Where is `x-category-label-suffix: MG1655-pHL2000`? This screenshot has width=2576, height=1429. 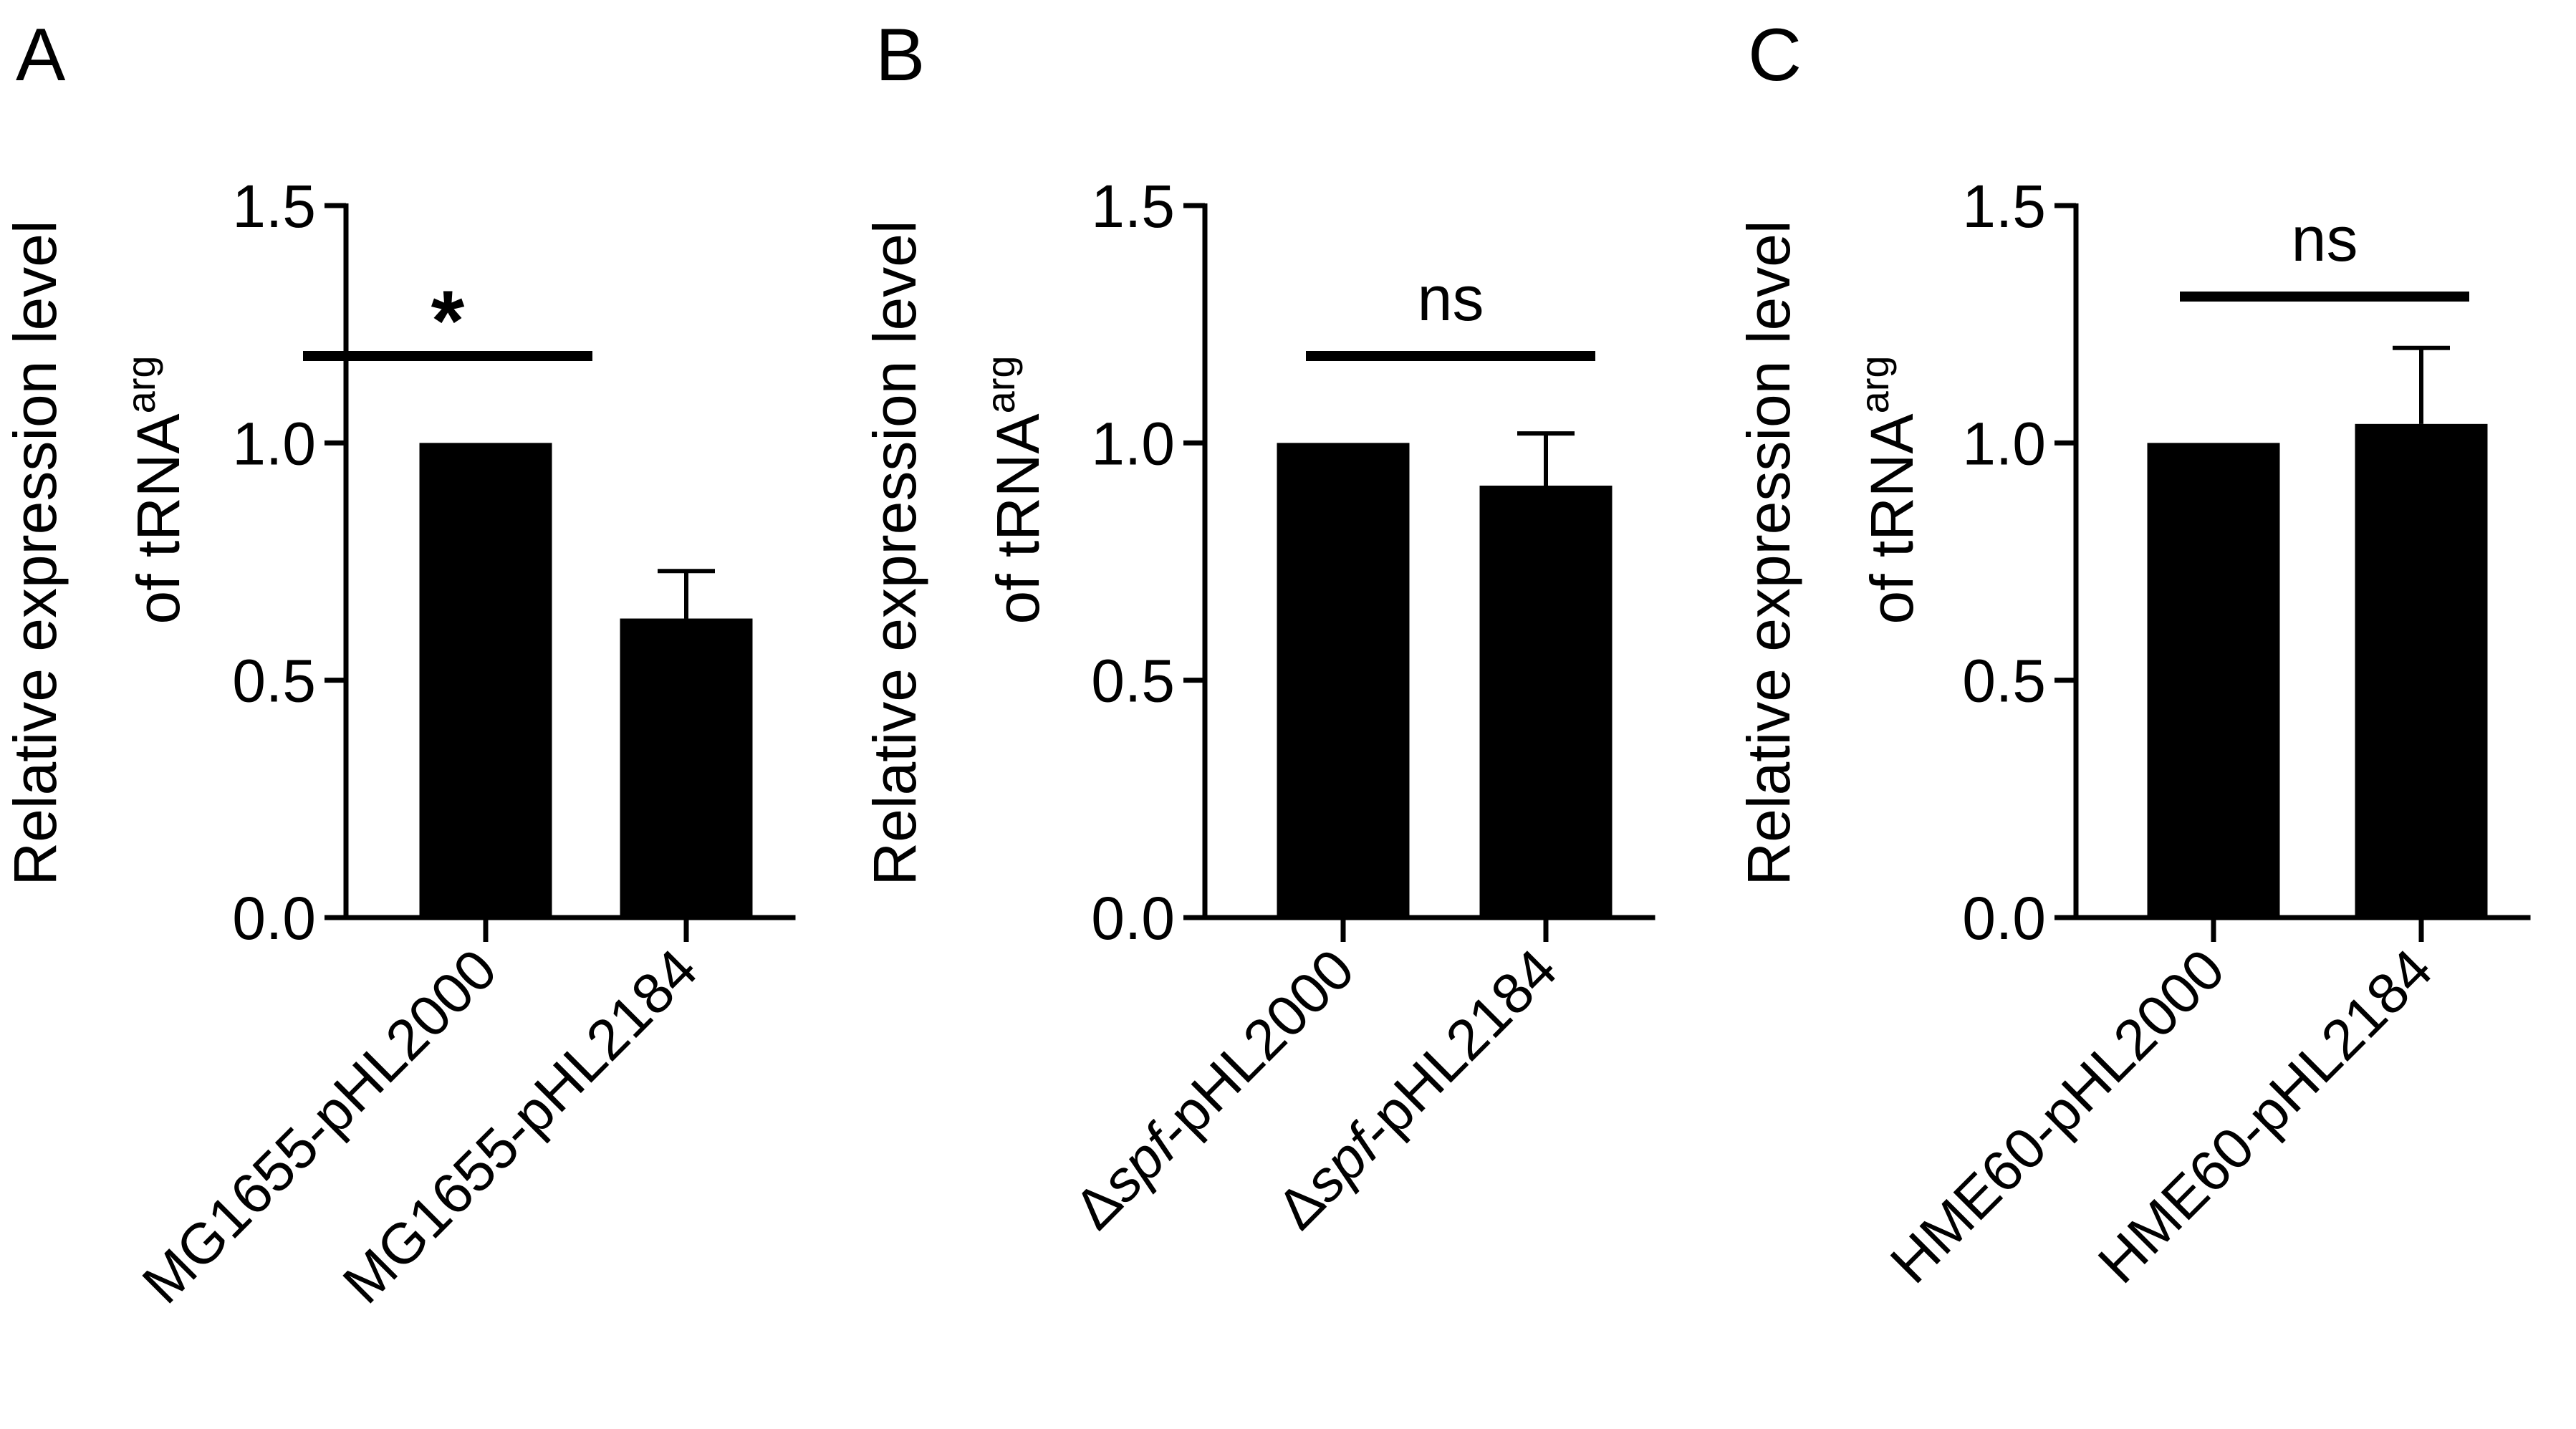 x-category-label-suffix: MG1655-pHL2000 is located at coordinates (319, 1126).